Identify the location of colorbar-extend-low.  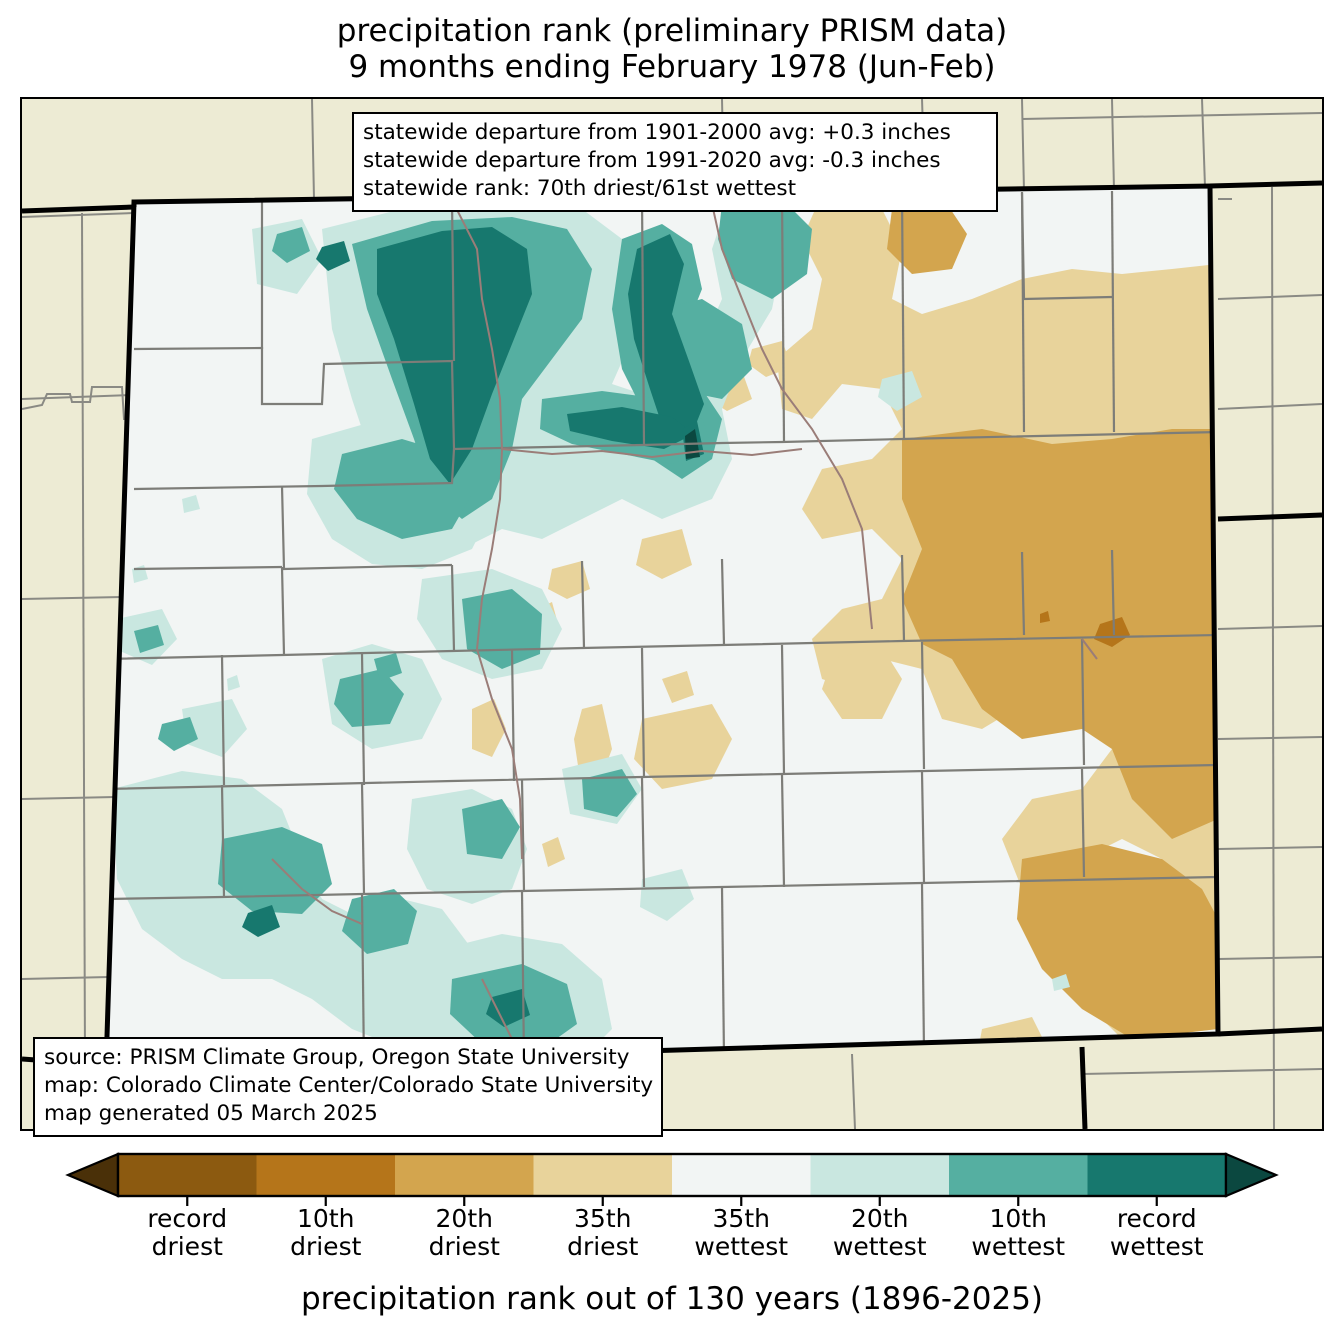
(92, 1175).